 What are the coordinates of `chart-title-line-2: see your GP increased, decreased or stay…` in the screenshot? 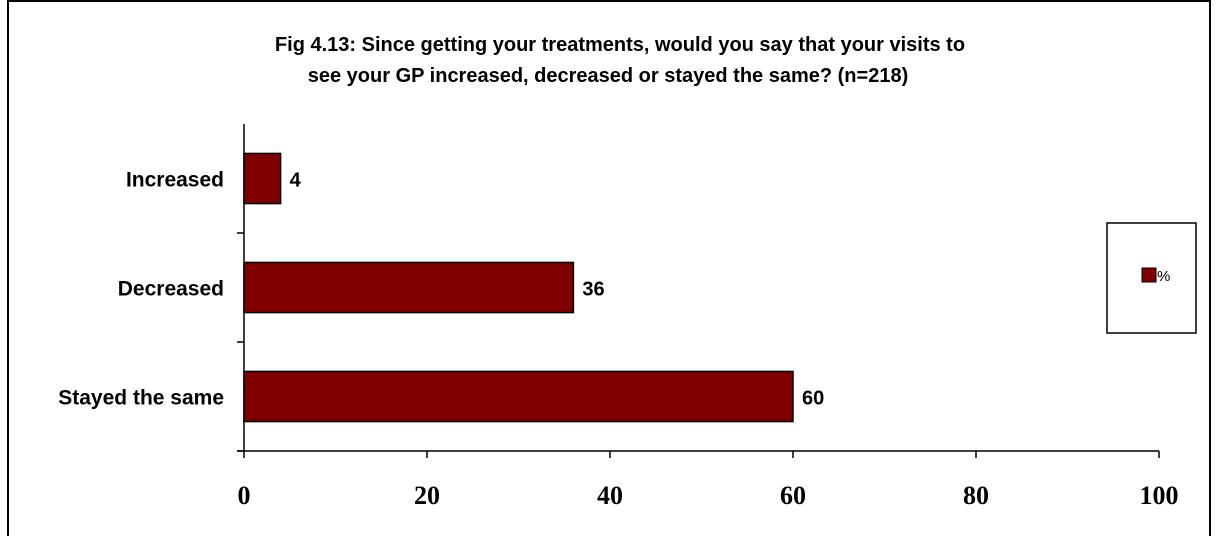 It's located at (608, 76).